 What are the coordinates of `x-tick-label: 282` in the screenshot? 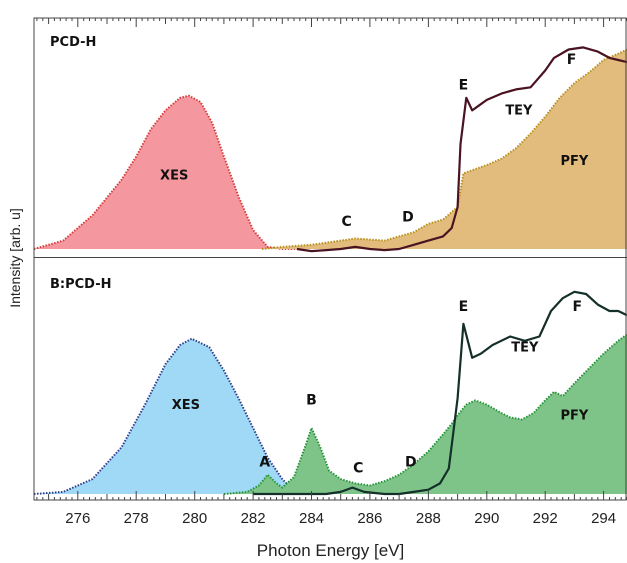 It's located at (253, 518).